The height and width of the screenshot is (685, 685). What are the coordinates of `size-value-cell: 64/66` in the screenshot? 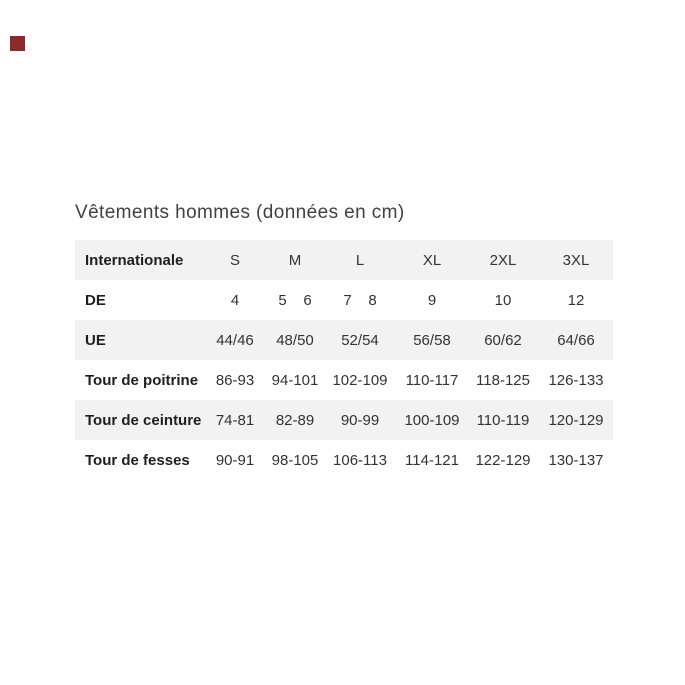 It's located at (576, 340).